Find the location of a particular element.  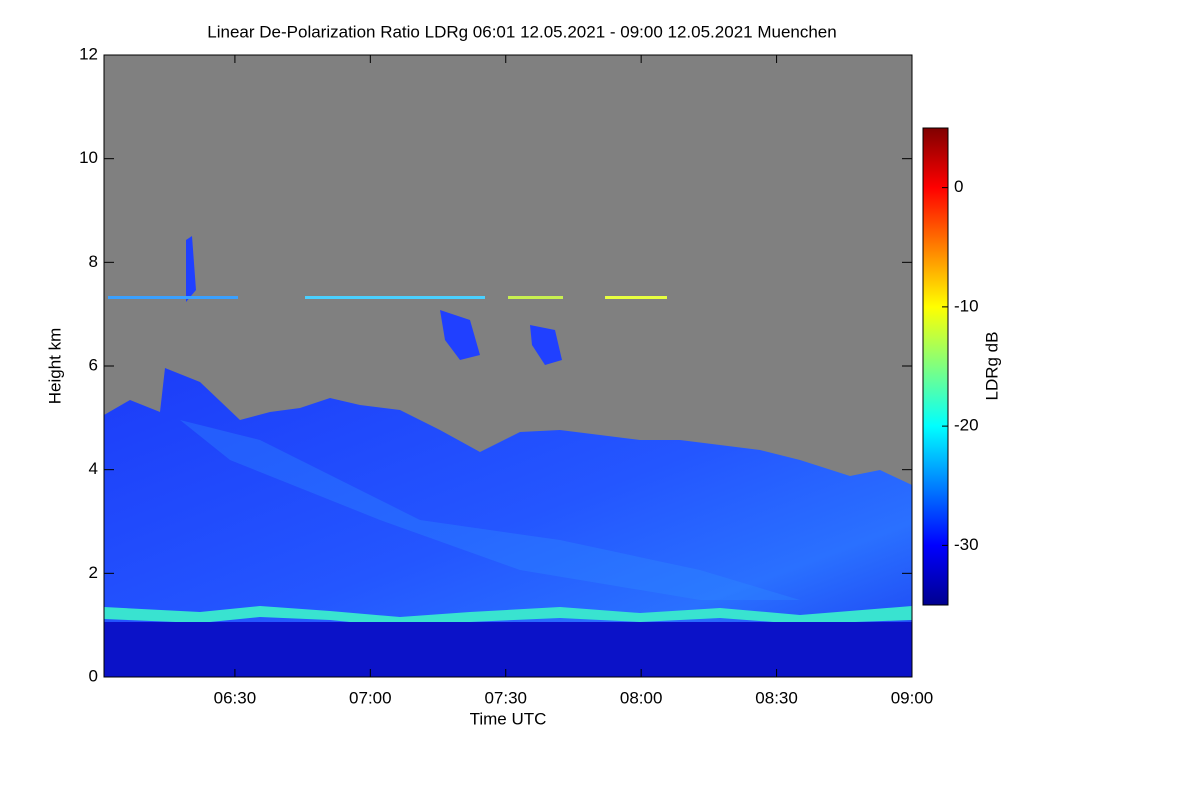

y-axis-label: Height km is located at coordinates (54, 366).